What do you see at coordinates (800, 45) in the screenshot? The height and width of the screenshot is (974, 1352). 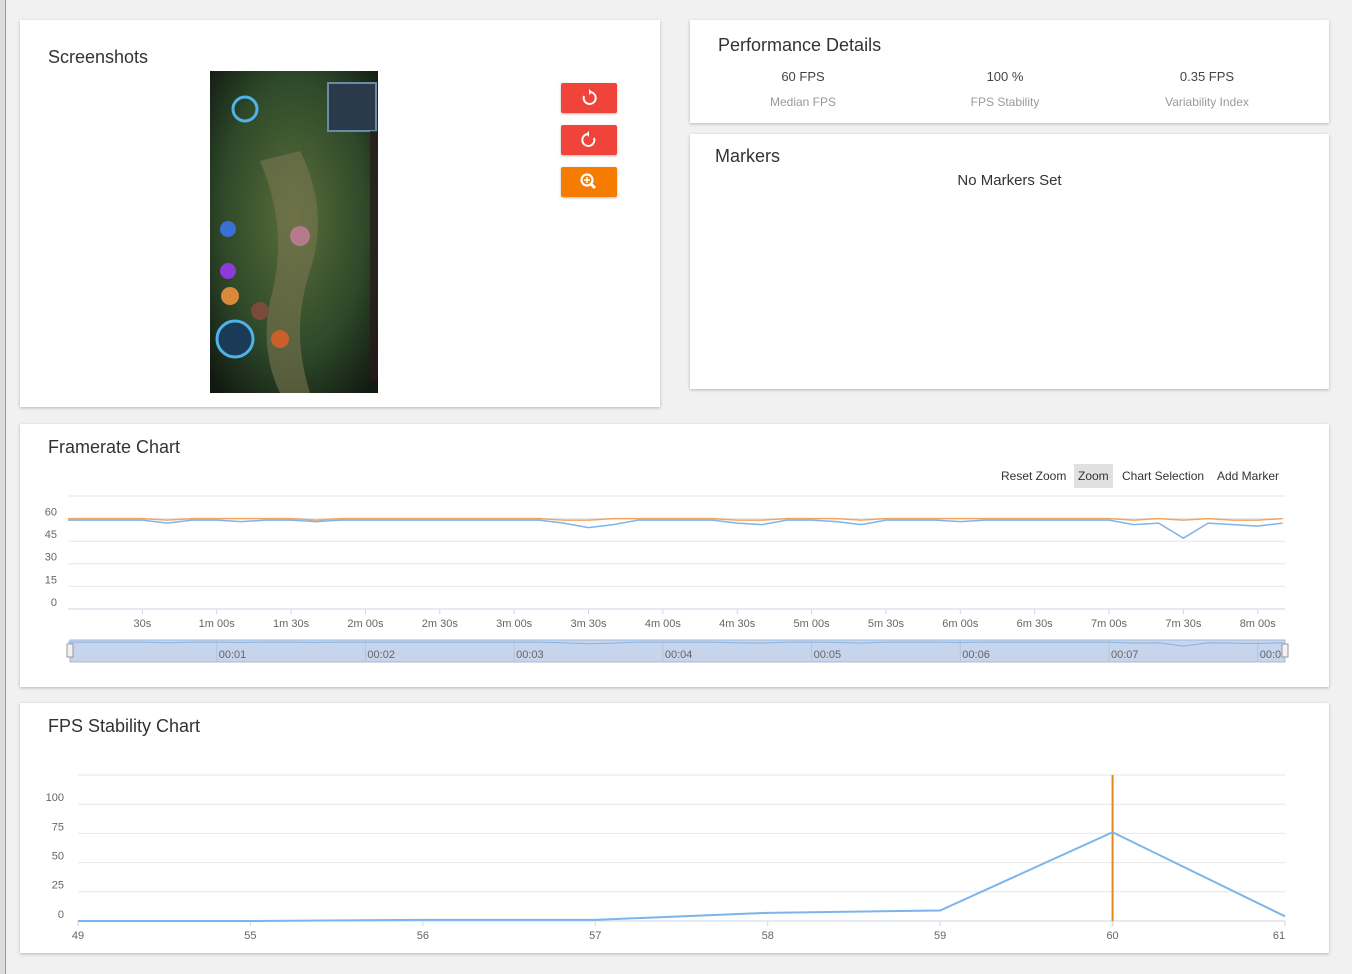 I see `card-title: Performance Details` at bounding box center [800, 45].